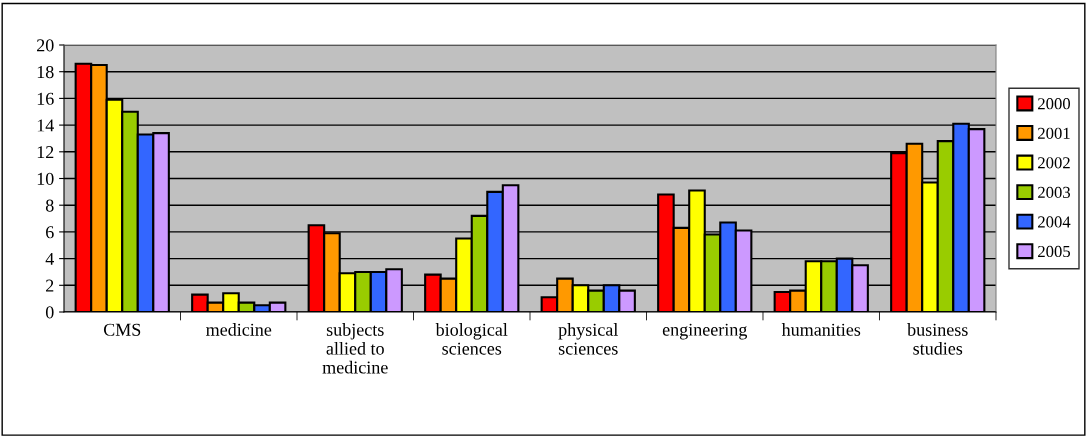 Image resolution: width=1087 pixels, height=436 pixels. What do you see at coordinates (45, 72) in the screenshot?
I see `y-tick-label: 18` at bounding box center [45, 72].